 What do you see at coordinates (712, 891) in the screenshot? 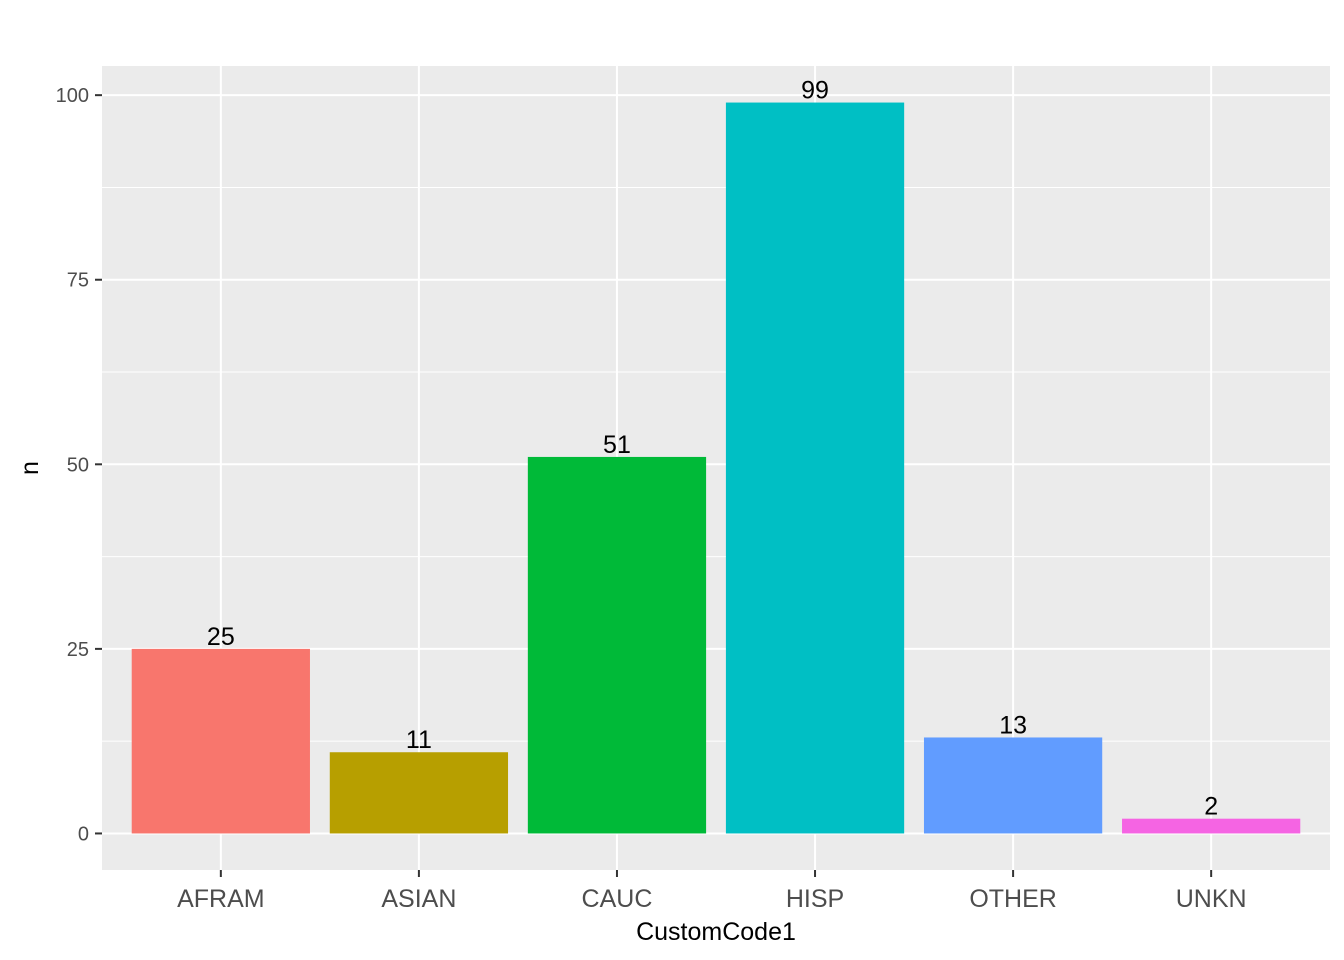
I see `x-axis: AFRAM ASIAN CAUC HISP OTHER UNKN` at bounding box center [712, 891].